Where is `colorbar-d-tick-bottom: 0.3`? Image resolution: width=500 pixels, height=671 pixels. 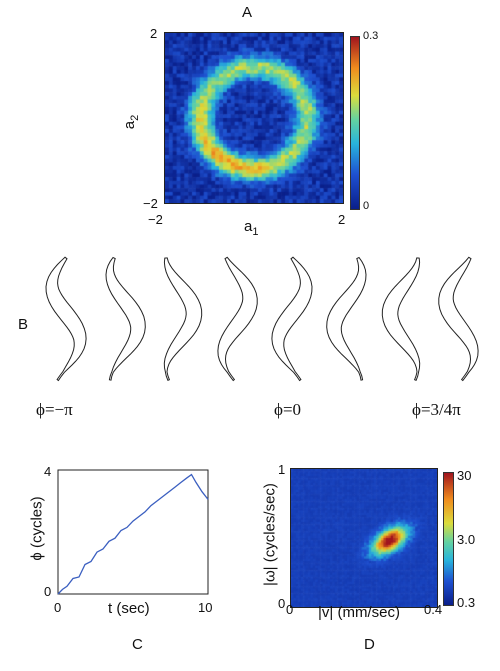
colorbar-d-tick-bottom: 0.3 is located at coordinates (466, 602).